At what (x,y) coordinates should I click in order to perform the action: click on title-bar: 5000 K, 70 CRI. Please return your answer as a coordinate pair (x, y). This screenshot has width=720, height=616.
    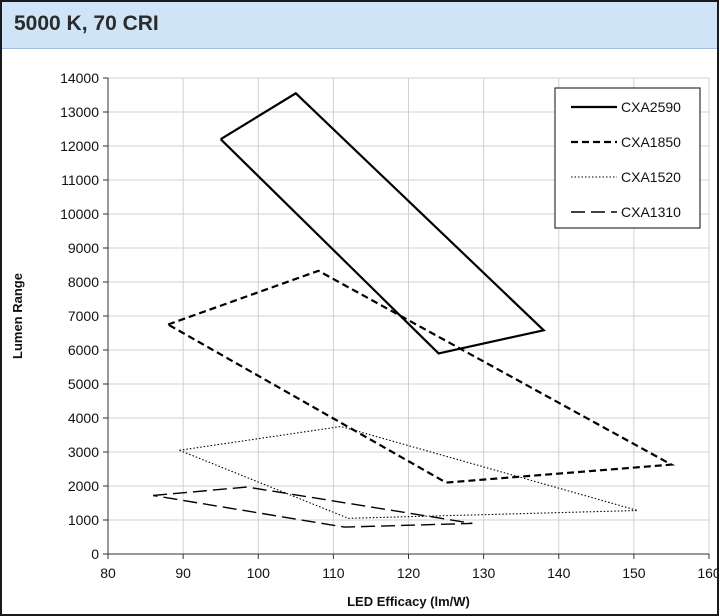
    Looking at the image, I should click on (359, 25).